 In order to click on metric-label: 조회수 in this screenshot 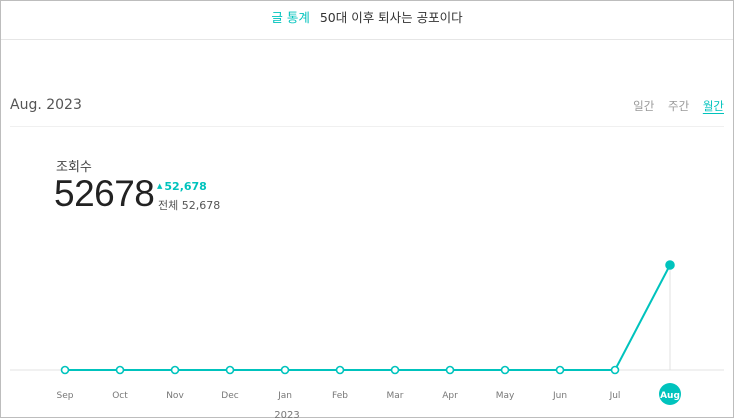, I will do `click(74, 167)`.